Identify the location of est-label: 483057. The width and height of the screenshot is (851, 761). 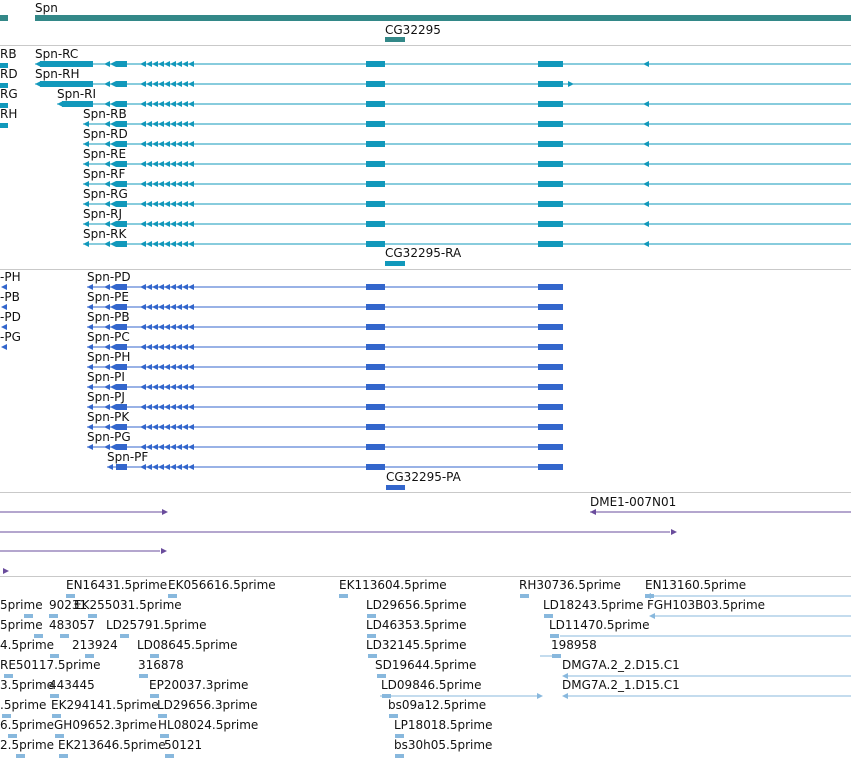
(72, 625).